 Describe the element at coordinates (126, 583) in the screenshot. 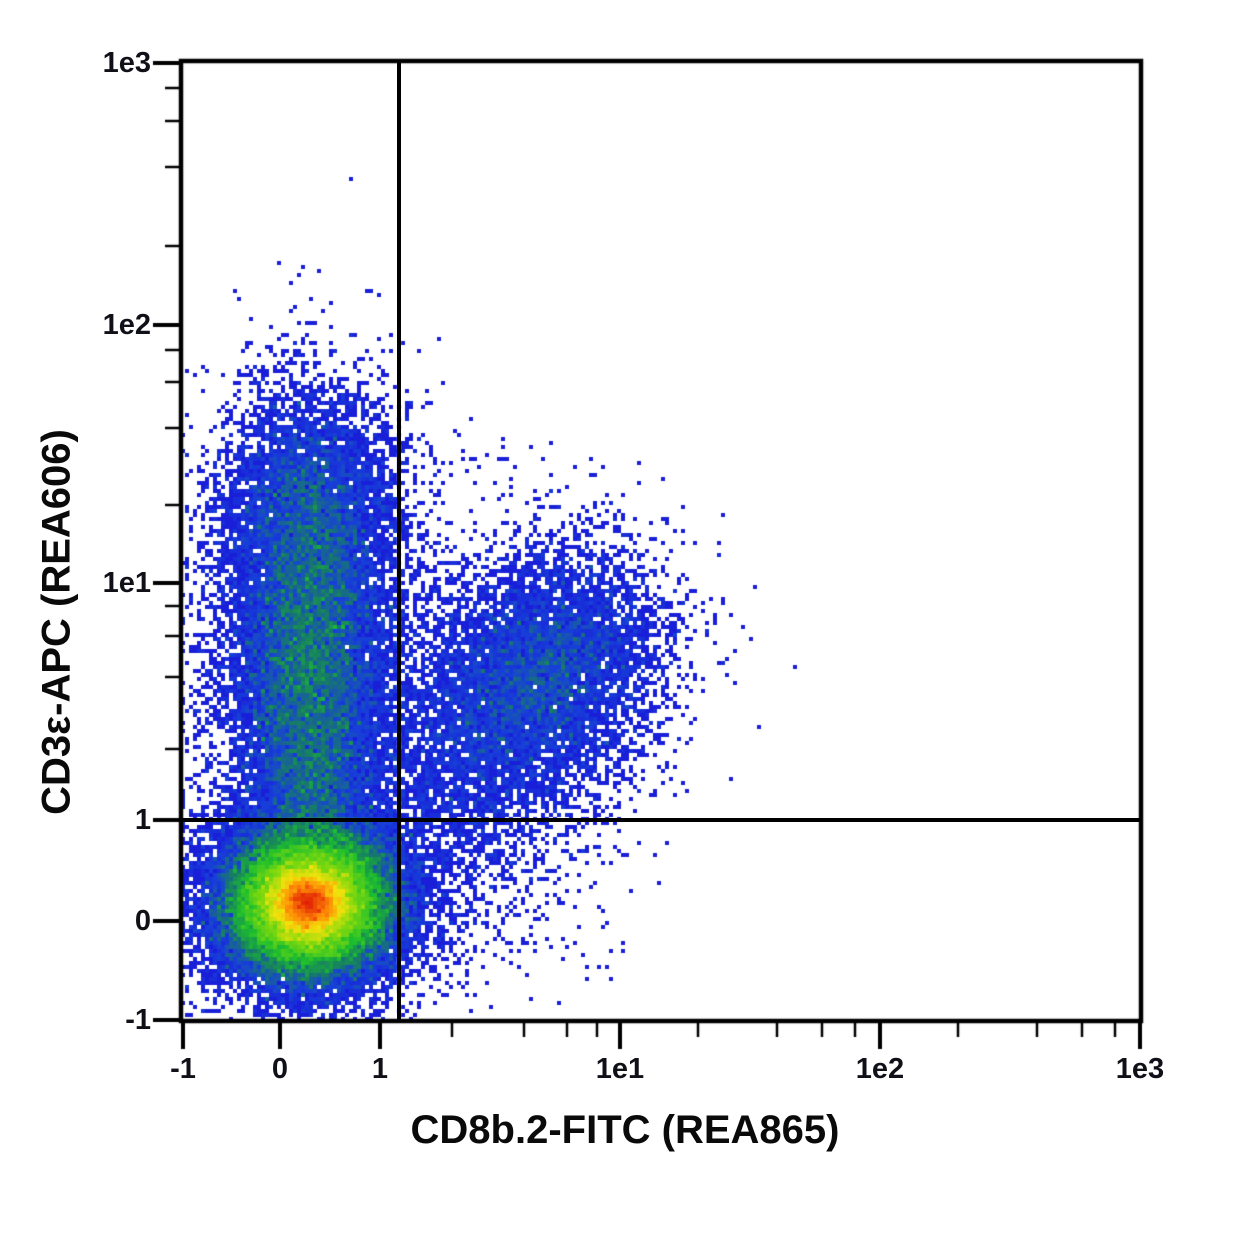

I see `y-tick-label-1e1: 1e1` at that location.